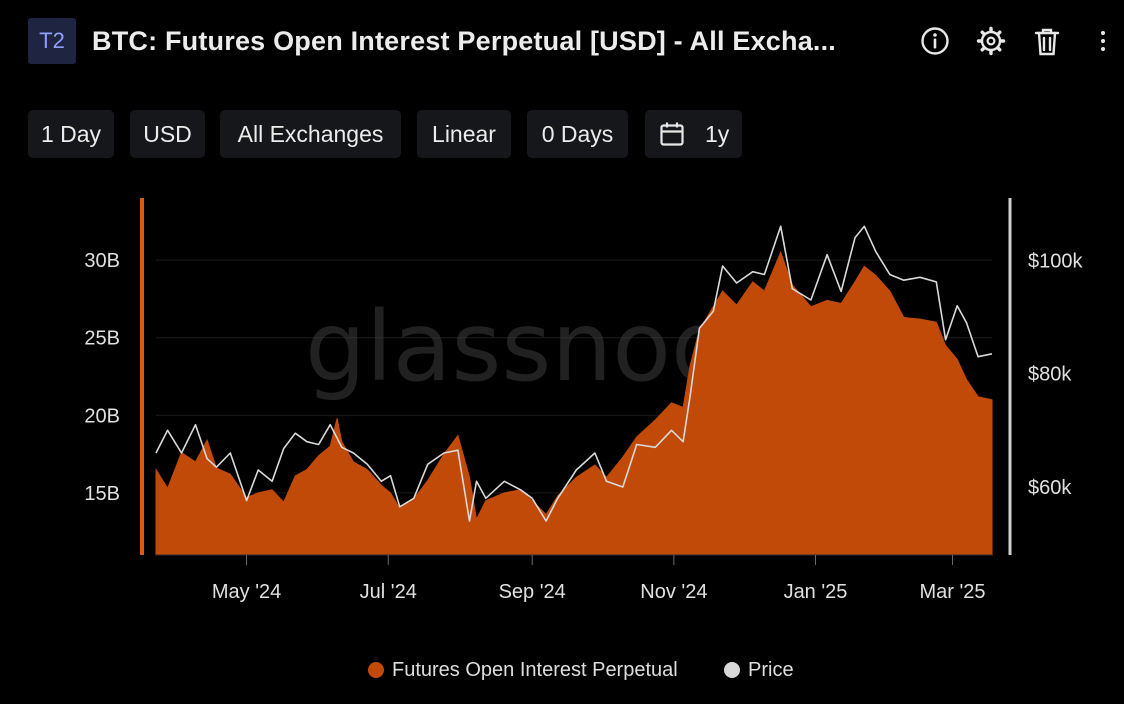  What do you see at coordinates (577, 134) in the screenshot?
I see `moving-average-button: 0 Days` at bounding box center [577, 134].